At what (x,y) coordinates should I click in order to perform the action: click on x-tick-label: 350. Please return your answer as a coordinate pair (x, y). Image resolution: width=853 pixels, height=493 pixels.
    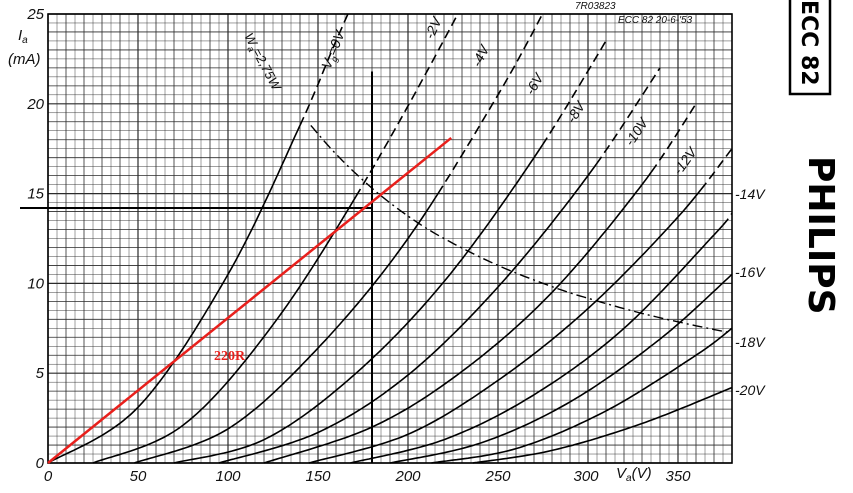
    Looking at the image, I should click on (678, 476).